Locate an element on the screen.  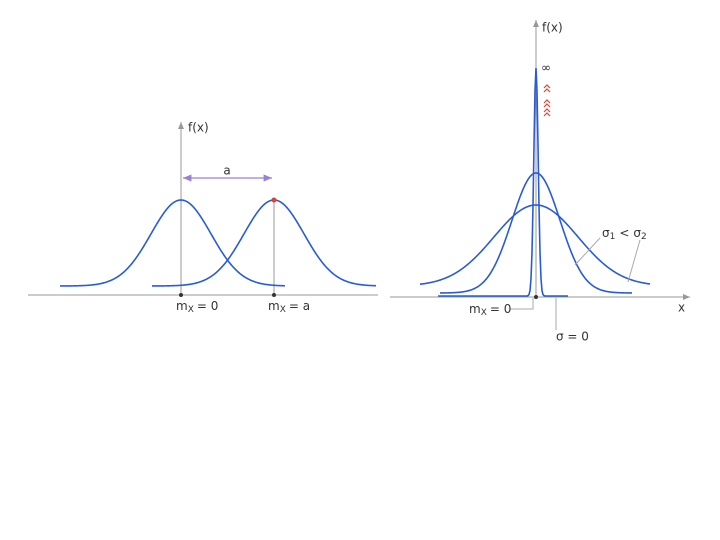
sigma-comparison: σ1 < σ2 is located at coordinates (624, 234).